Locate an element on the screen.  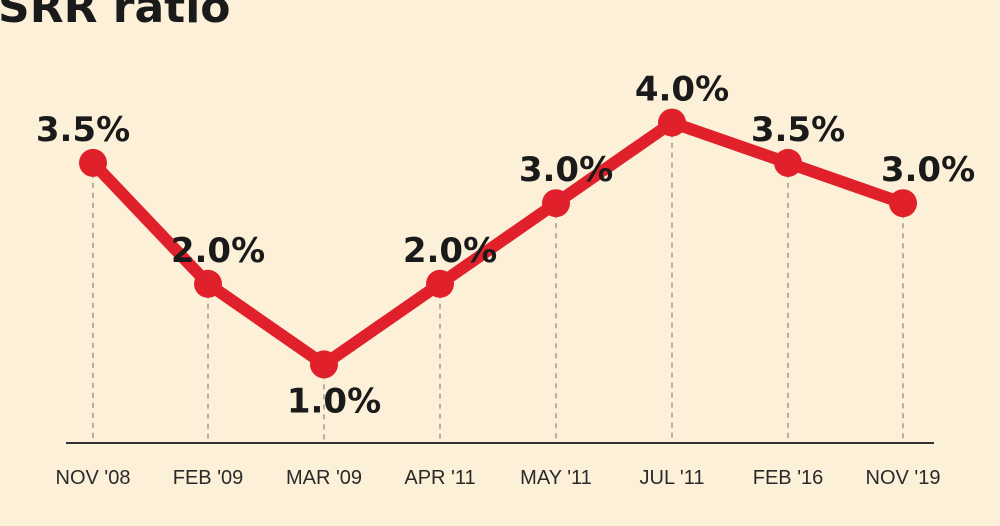
x-tick-label: NOV '19 is located at coordinates (903, 478).